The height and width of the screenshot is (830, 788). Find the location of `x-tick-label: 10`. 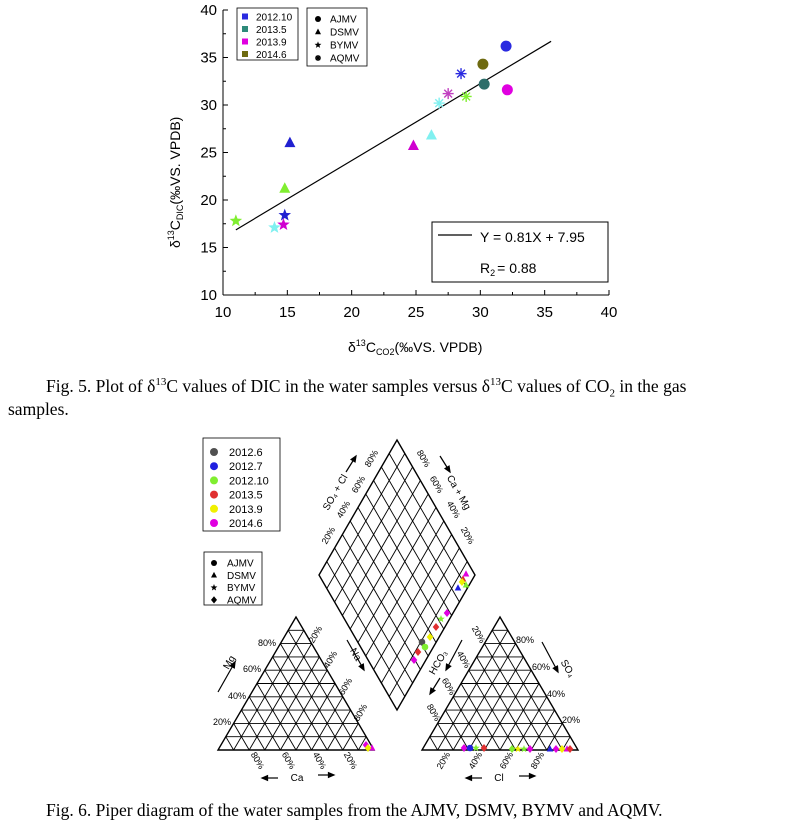

x-tick-label: 10 is located at coordinates (223, 312).